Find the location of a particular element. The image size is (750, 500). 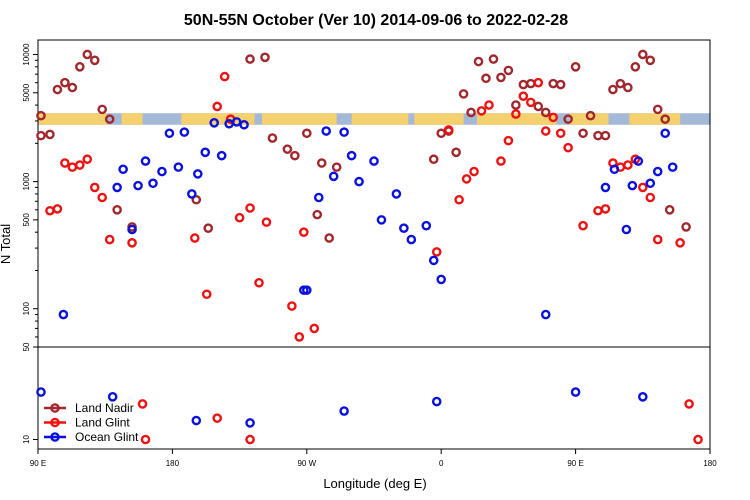

y-tick-label: 5000 is located at coordinates (26, 92).